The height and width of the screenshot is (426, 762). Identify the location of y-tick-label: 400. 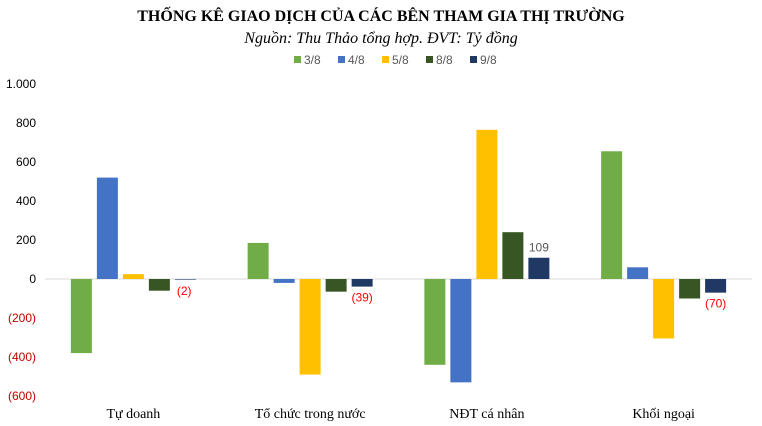
(26, 201).